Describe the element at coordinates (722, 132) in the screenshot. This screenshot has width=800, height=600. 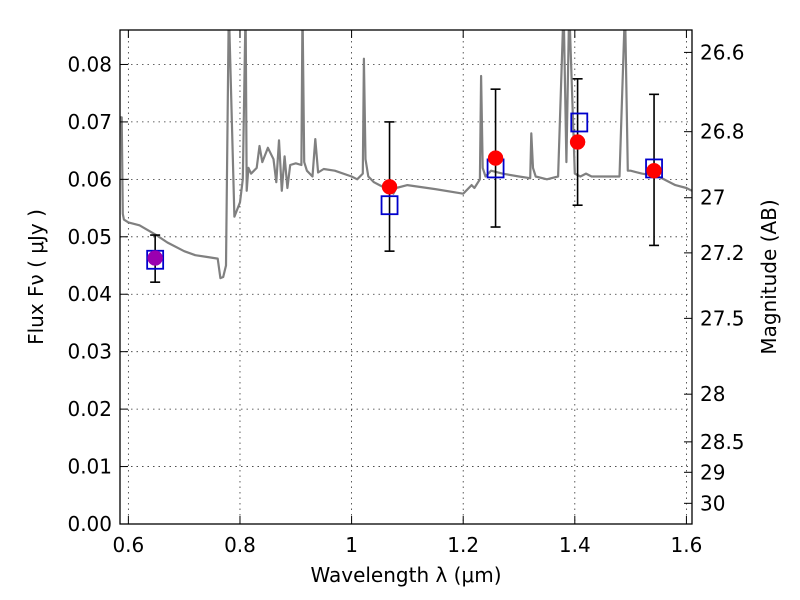
I see `right-tick-label: 26.8` at that location.